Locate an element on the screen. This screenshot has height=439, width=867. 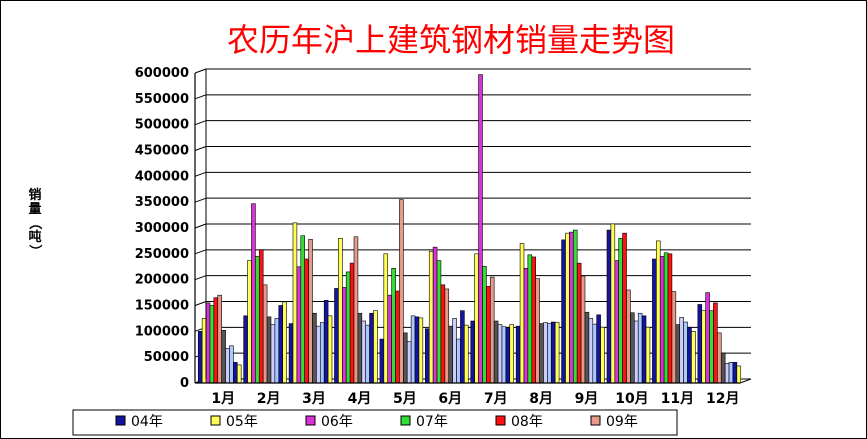
x-tick-label: 2月 is located at coordinates (269, 399).